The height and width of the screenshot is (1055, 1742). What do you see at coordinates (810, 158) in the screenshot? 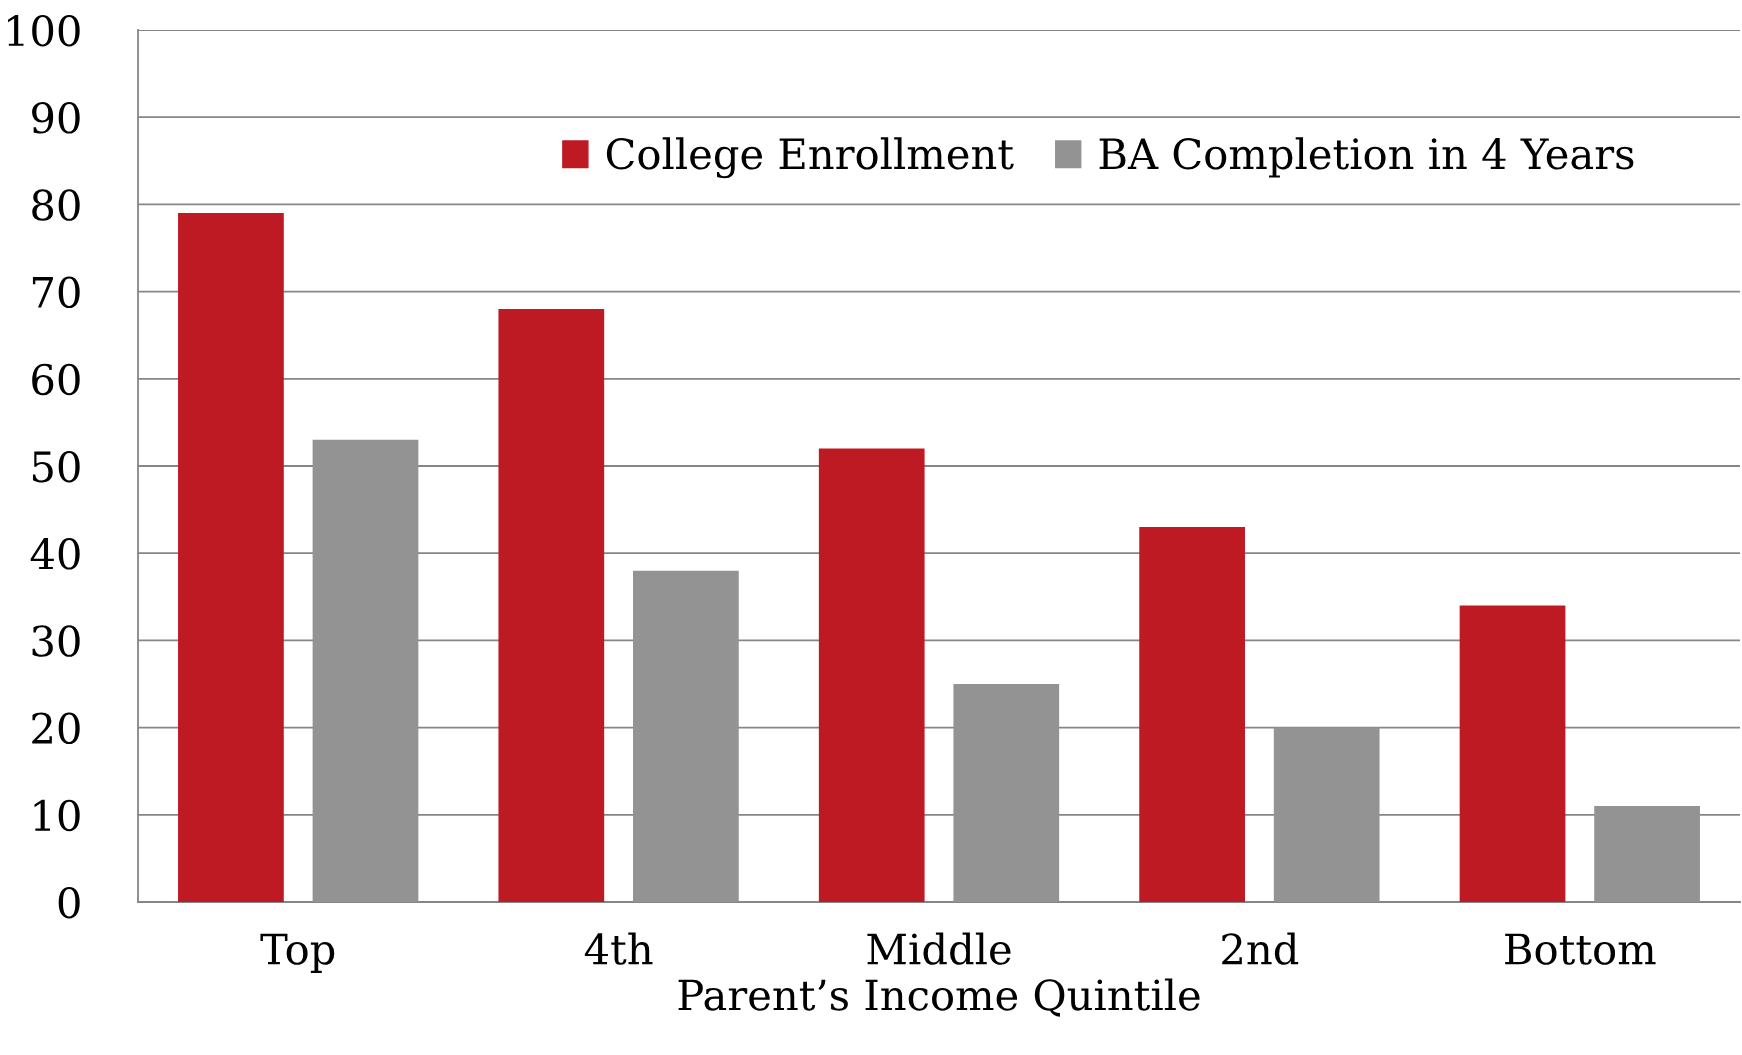
I see `legend-label: College Enrollment` at bounding box center [810, 158].